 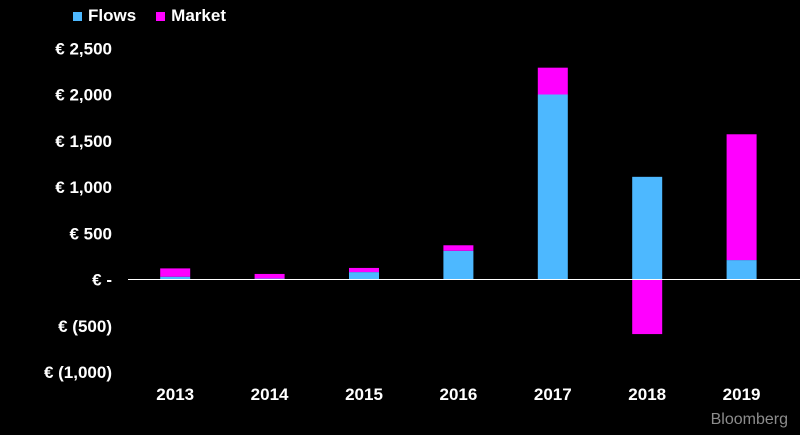 What do you see at coordinates (647, 307) in the screenshot?
I see `bar-market-2018` at bounding box center [647, 307].